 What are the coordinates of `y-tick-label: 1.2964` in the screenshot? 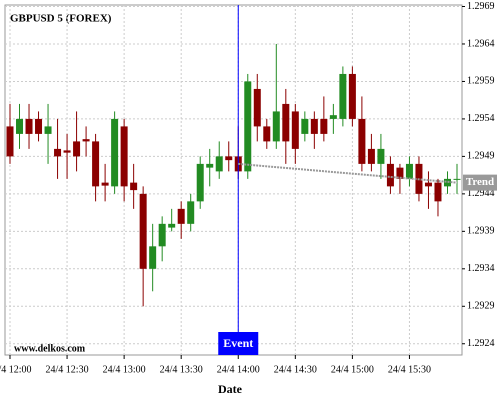 It's located at (481, 43).